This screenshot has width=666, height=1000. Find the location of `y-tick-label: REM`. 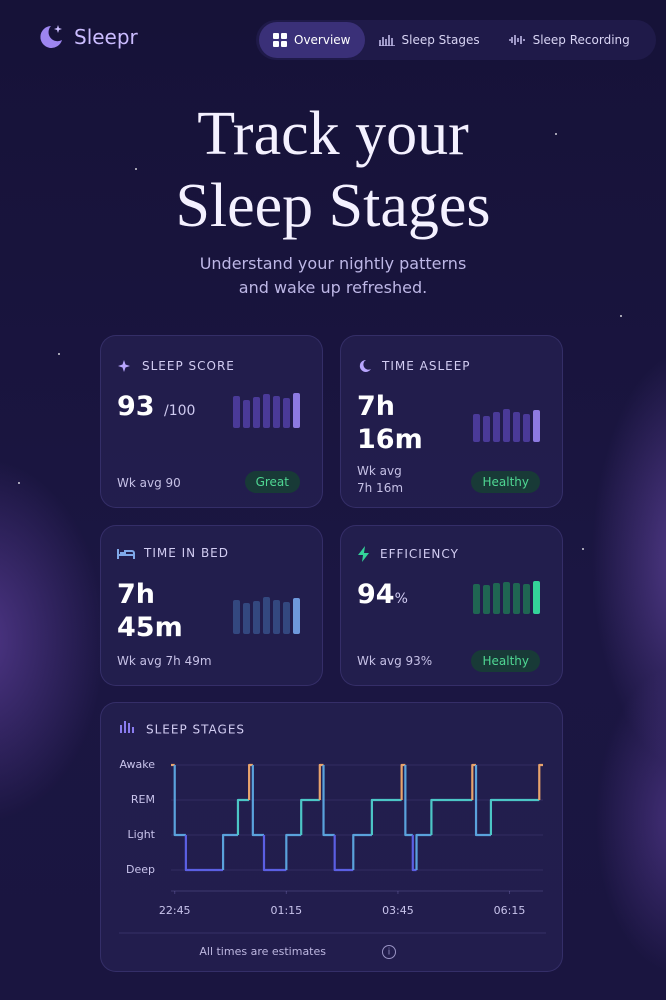

y-tick-label: REM is located at coordinates (143, 799).